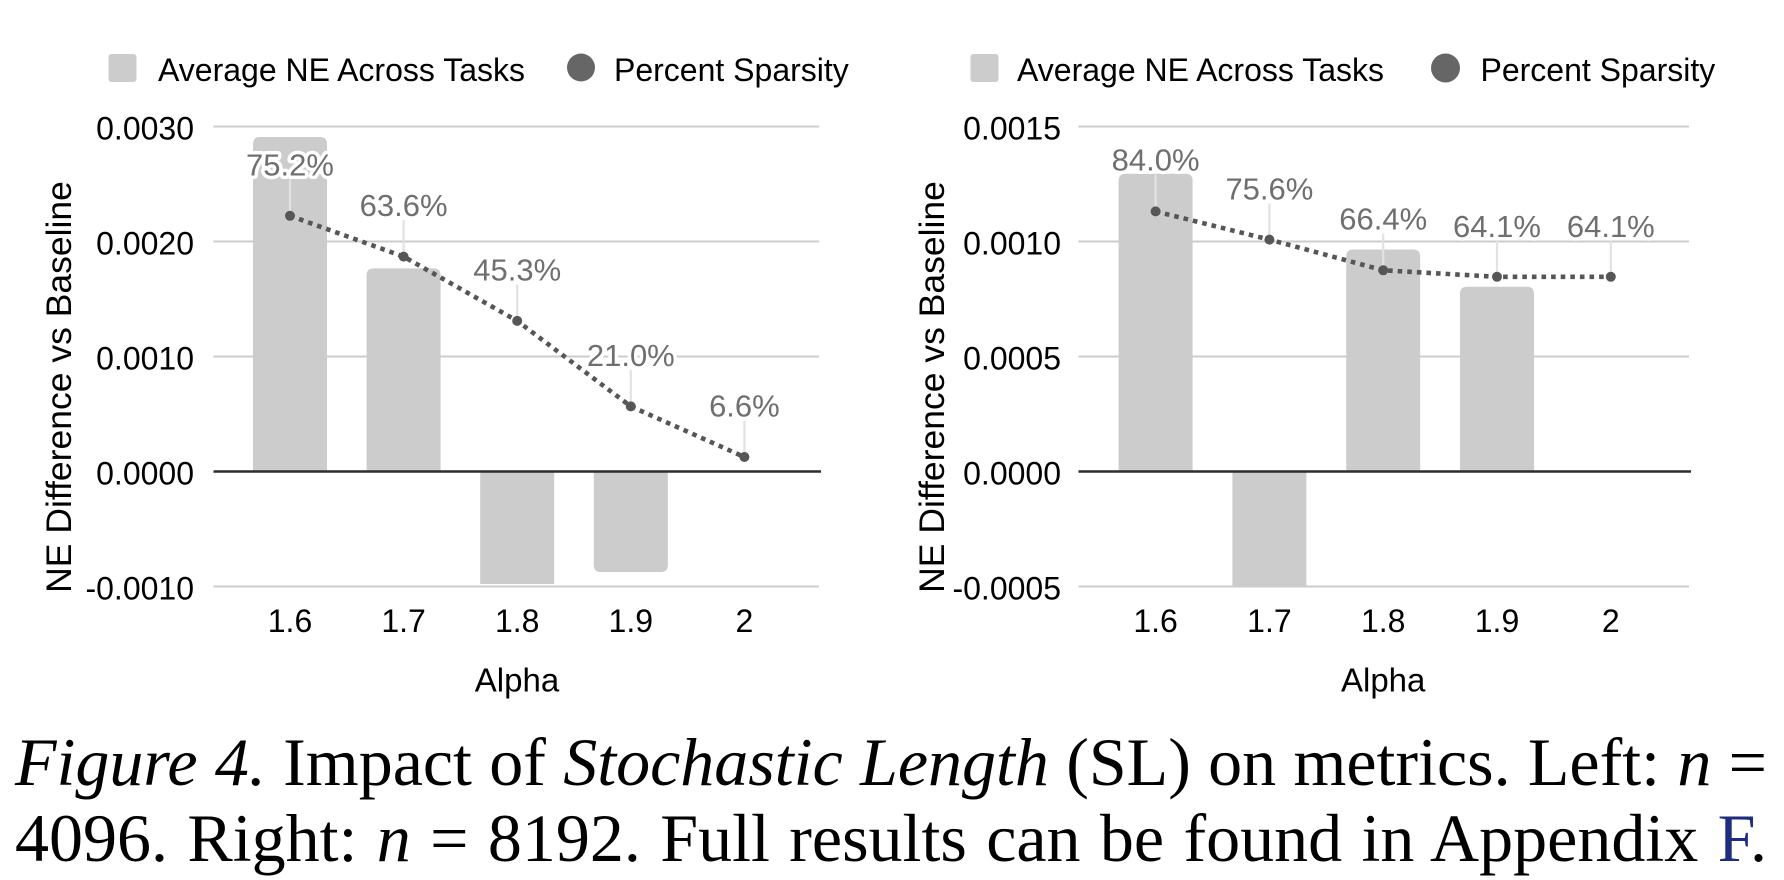 The image size is (1784, 880). I want to click on svg-text: 6.6%, so click(744, 406).